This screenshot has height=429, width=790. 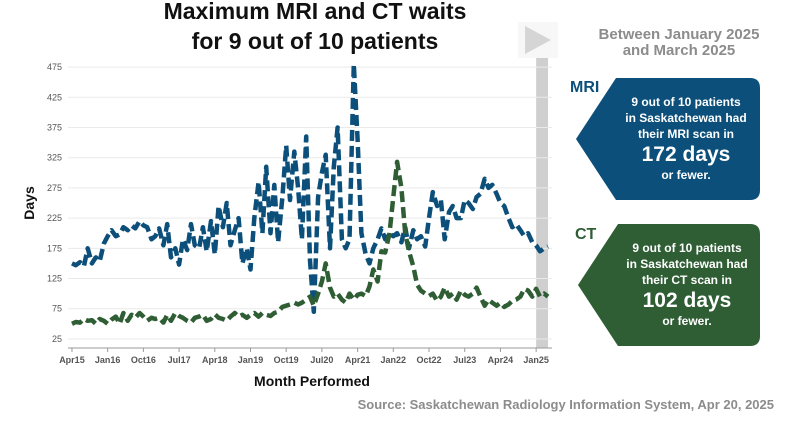 What do you see at coordinates (321, 360) in the screenshot?
I see `x-tick-label: Jul20` at bounding box center [321, 360].